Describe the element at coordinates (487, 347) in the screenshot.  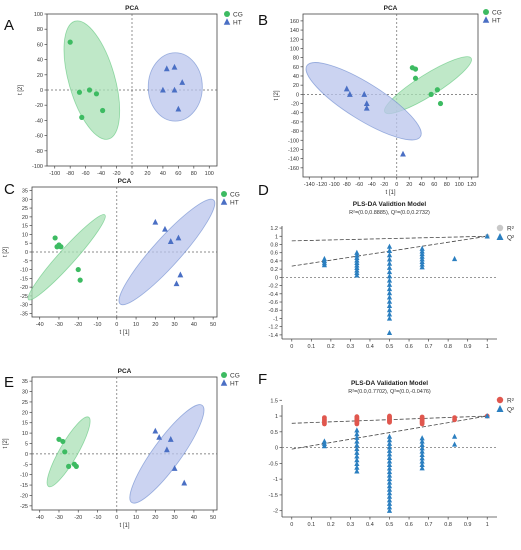
I see `x-tick-label: 1` at that location.